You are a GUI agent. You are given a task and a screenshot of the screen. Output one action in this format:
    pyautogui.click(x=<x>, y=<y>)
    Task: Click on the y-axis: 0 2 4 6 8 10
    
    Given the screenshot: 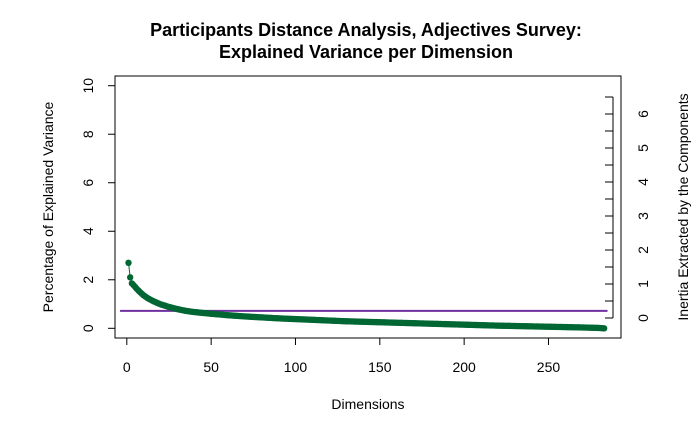 What is the action you would take?
    pyautogui.click(x=98, y=205)
    